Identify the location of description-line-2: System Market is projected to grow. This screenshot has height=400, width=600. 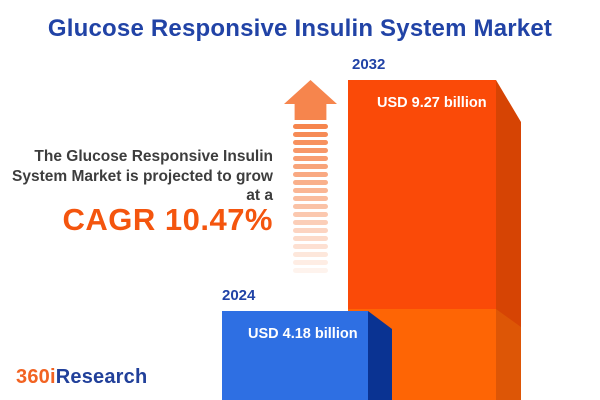
(142, 176).